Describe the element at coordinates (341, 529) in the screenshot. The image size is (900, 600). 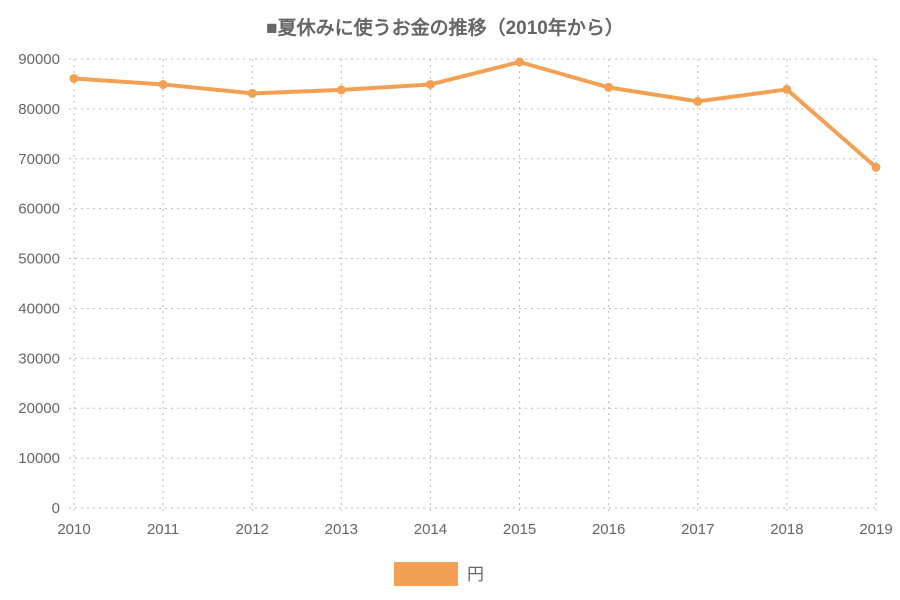
I see `x-tick-label: 2013` at that location.